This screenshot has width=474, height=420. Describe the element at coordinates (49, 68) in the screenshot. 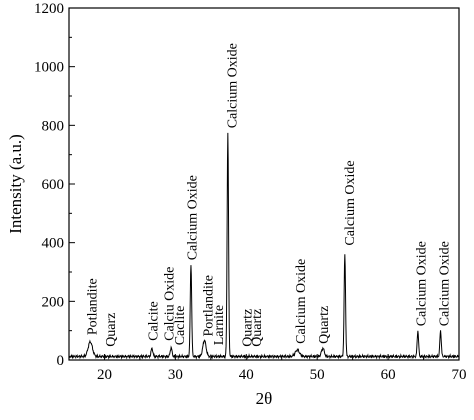

I see `y-tick-label: 1000` at that location.